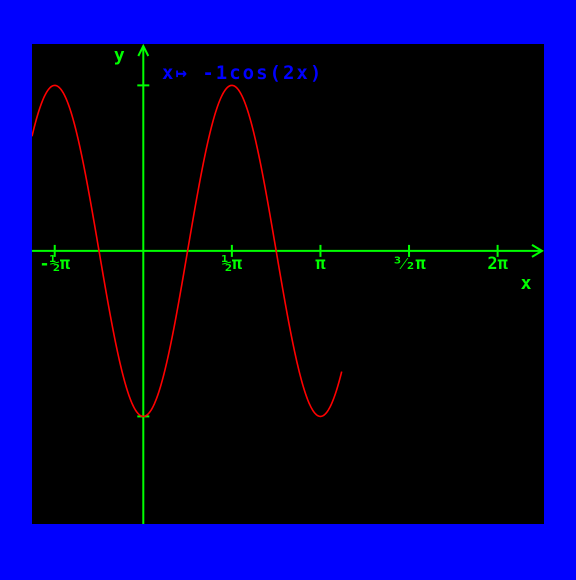 The image size is (576, 580). I want to click on x-tick-label: -½π, so click(54, 264).